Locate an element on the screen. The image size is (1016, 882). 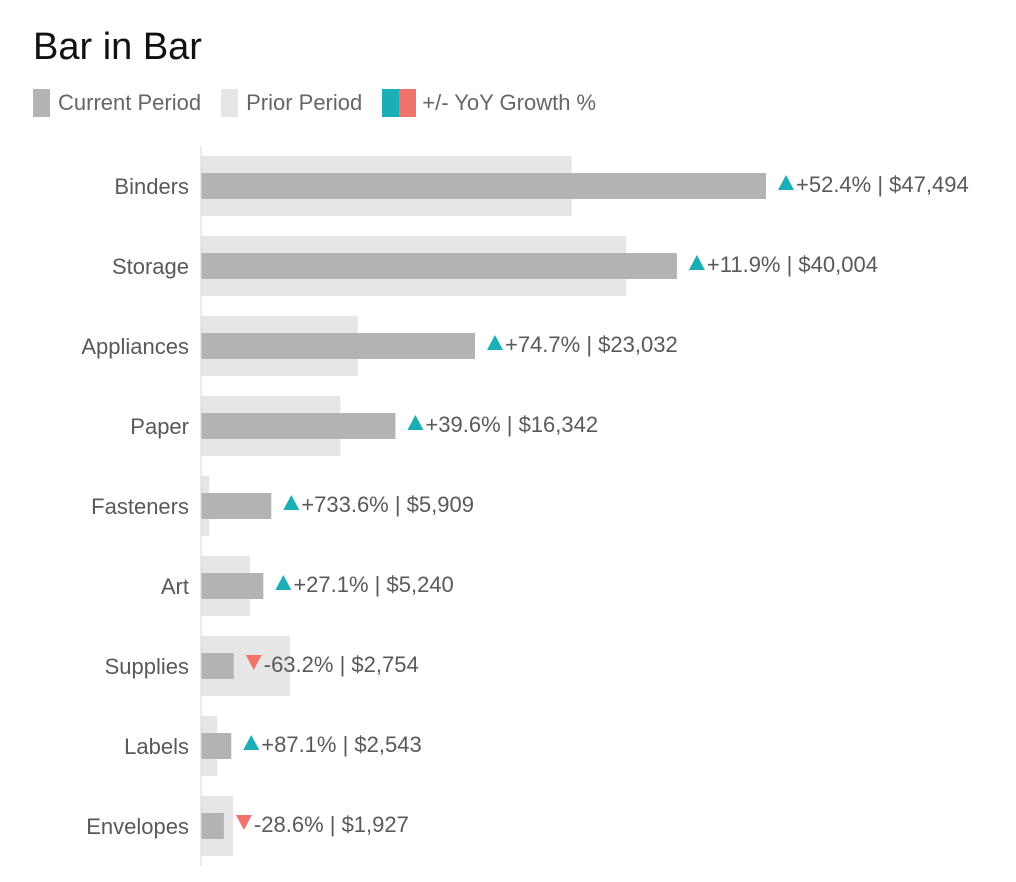
data-label: -63.2% | $2,754 is located at coordinates (341, 664).